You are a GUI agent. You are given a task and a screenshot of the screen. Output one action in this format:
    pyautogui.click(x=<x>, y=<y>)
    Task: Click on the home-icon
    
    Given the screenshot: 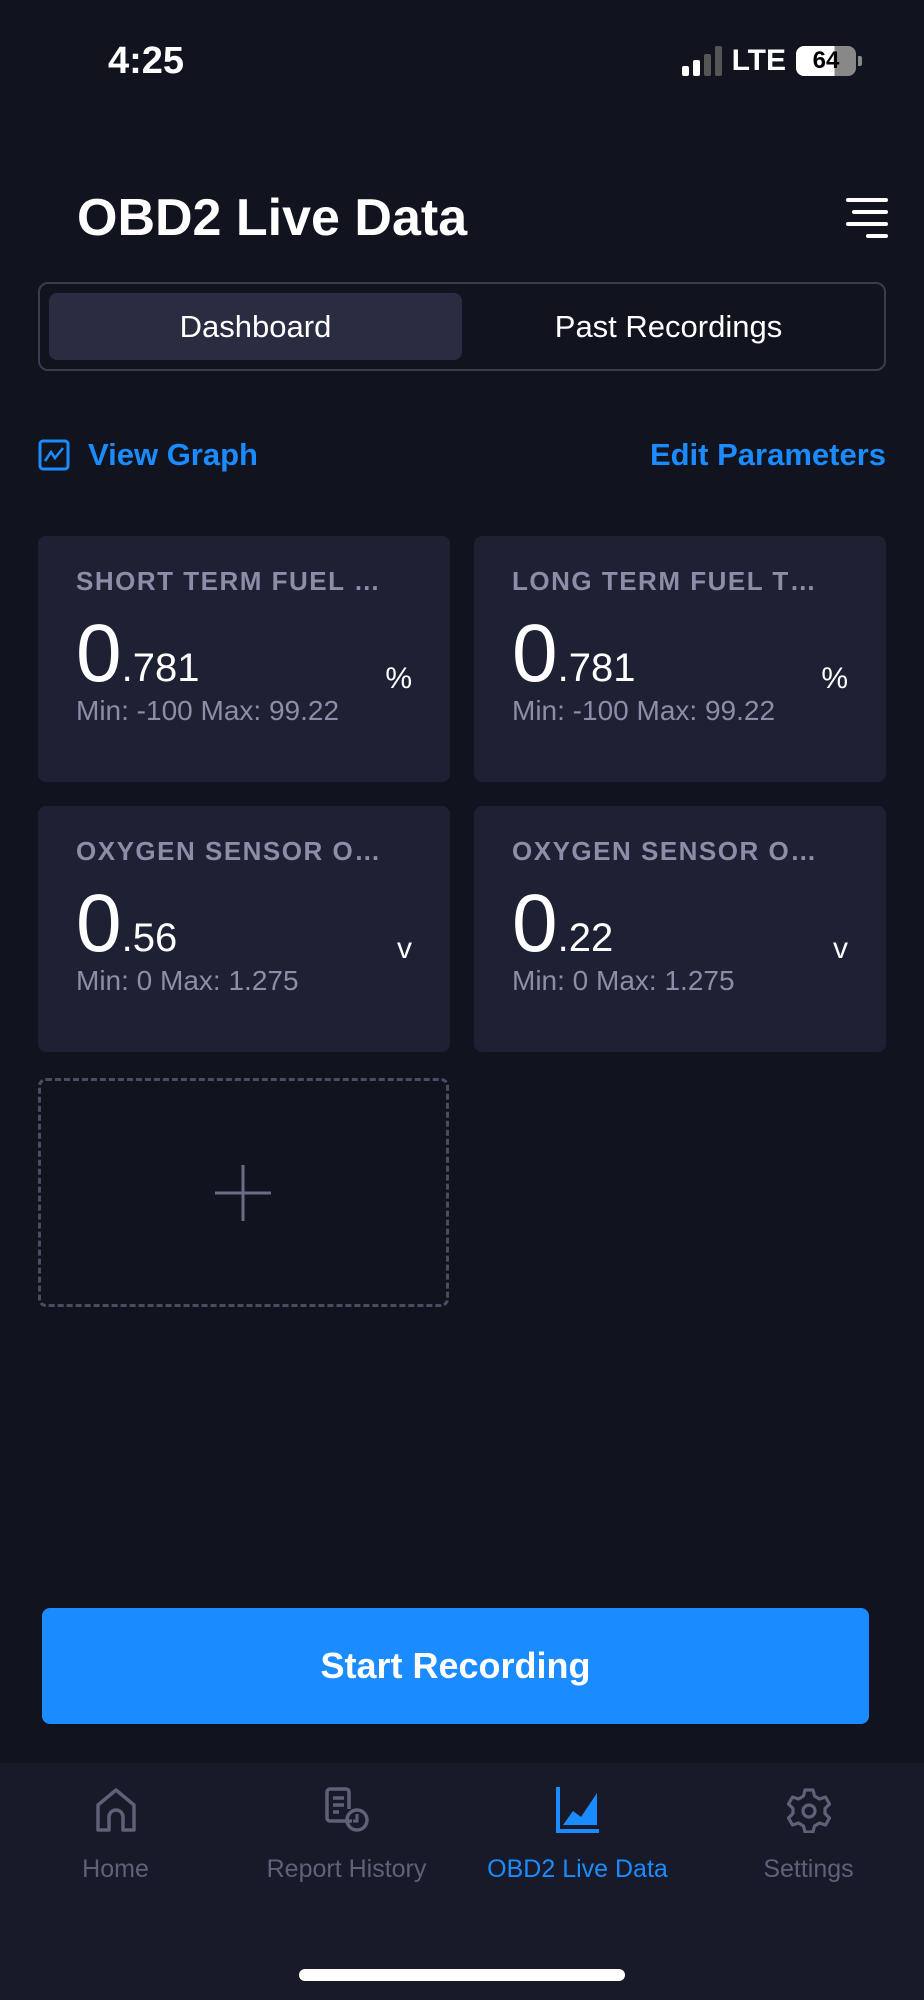 What is the action you would take?
    pyautogui.click(x=115, y=1810)
    